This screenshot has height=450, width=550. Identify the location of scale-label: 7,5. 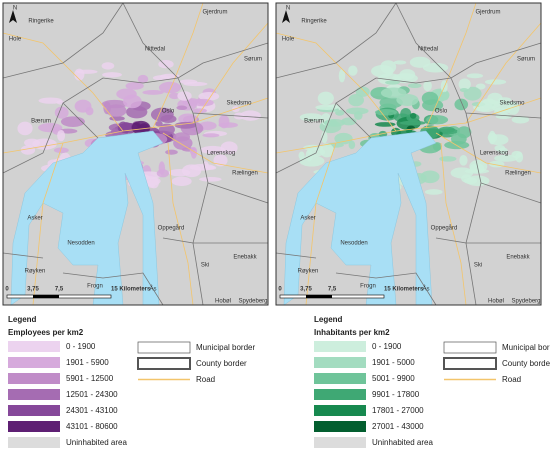
(59, 290).